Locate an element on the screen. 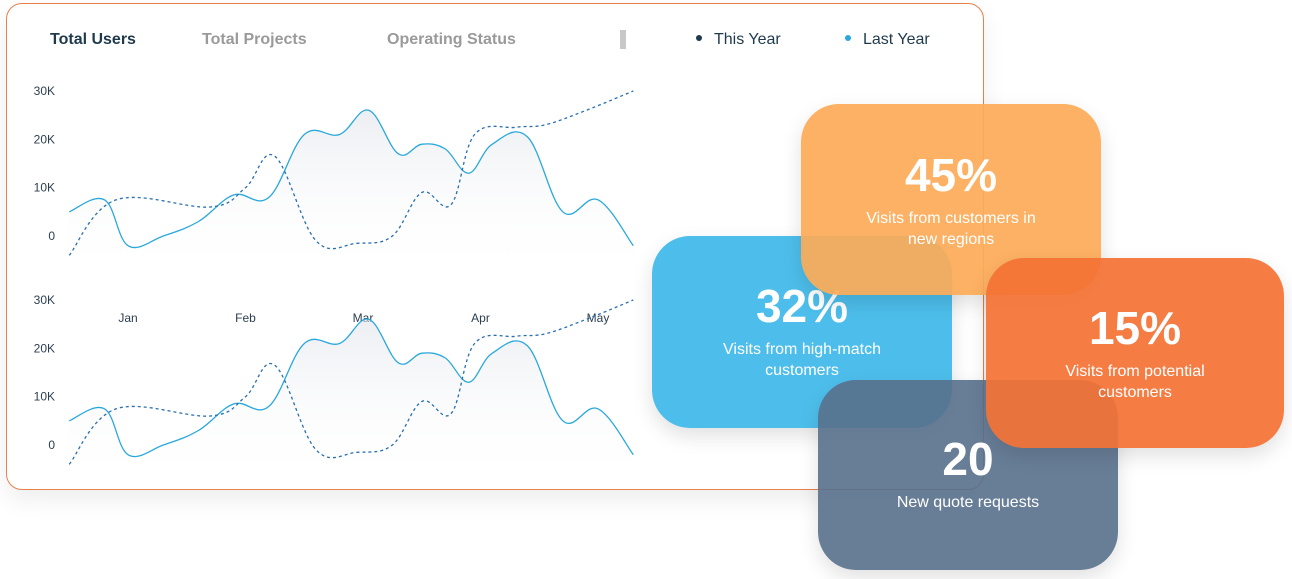  stat-value: 45% is located at coordinates (951, 175).